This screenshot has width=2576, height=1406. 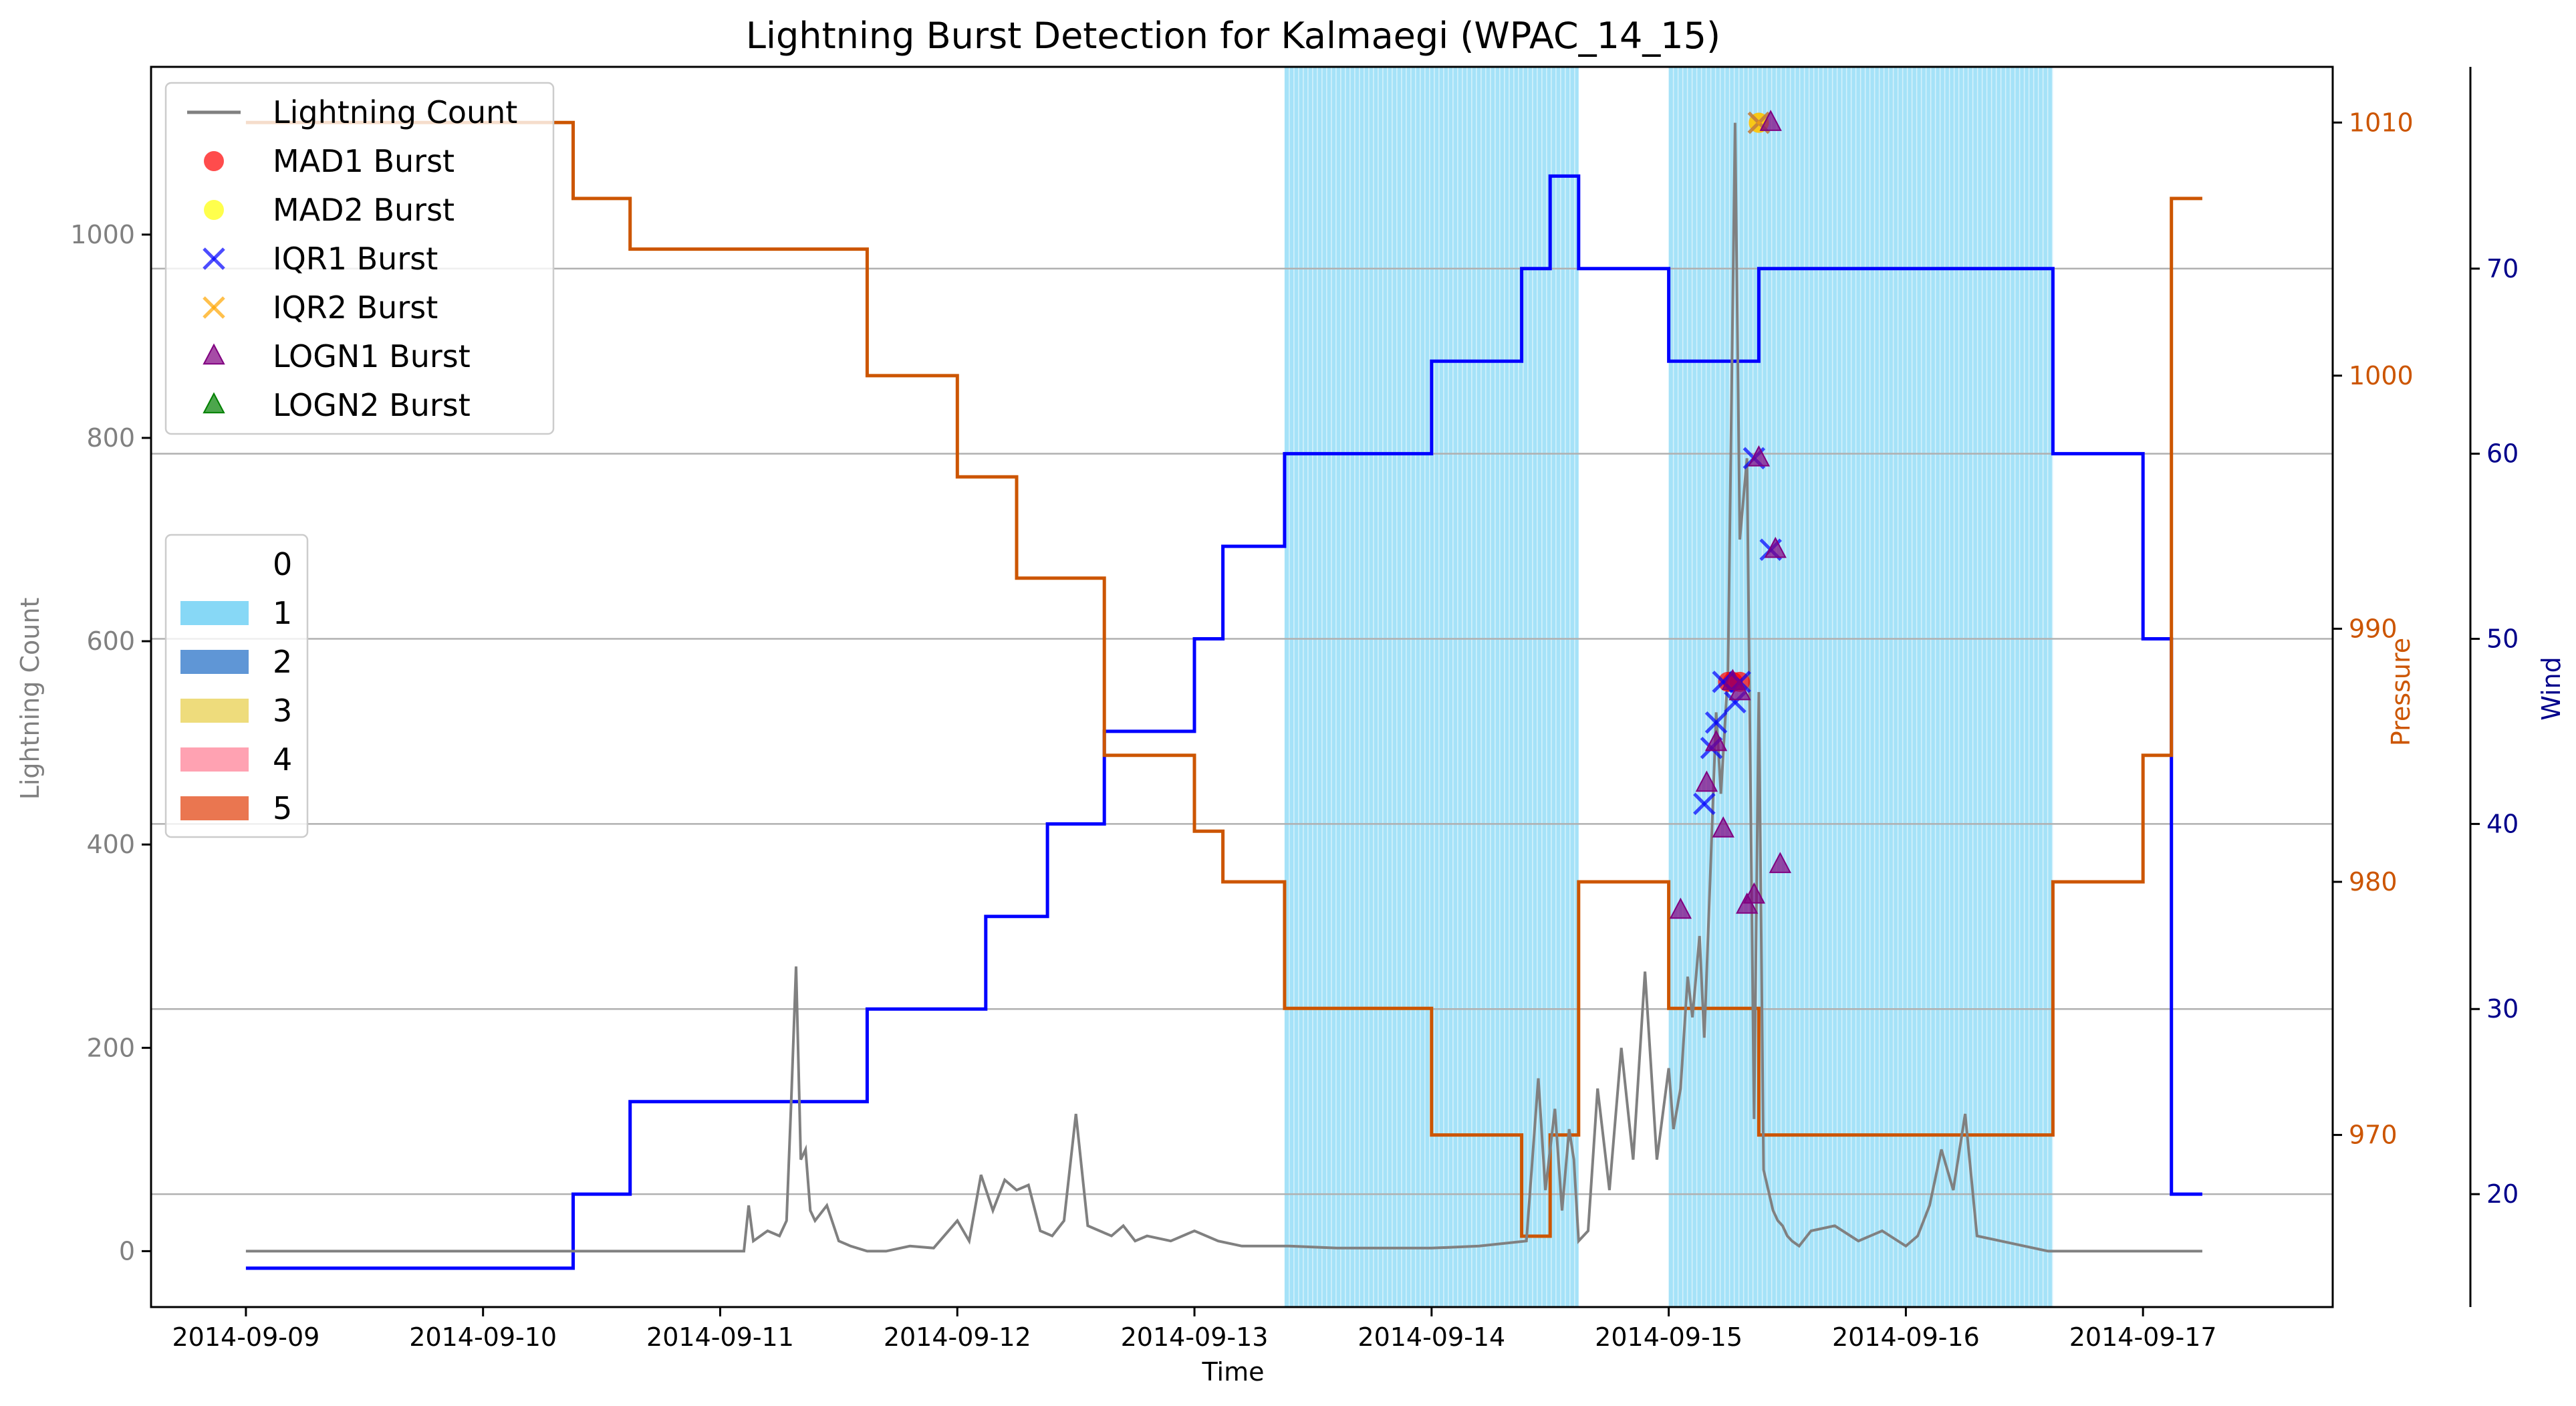 What do you see at coordinates (957, 1337) in the screenshot?
I see `x-tick-label: 2014-09-12` at bounding box center [957, 1337].